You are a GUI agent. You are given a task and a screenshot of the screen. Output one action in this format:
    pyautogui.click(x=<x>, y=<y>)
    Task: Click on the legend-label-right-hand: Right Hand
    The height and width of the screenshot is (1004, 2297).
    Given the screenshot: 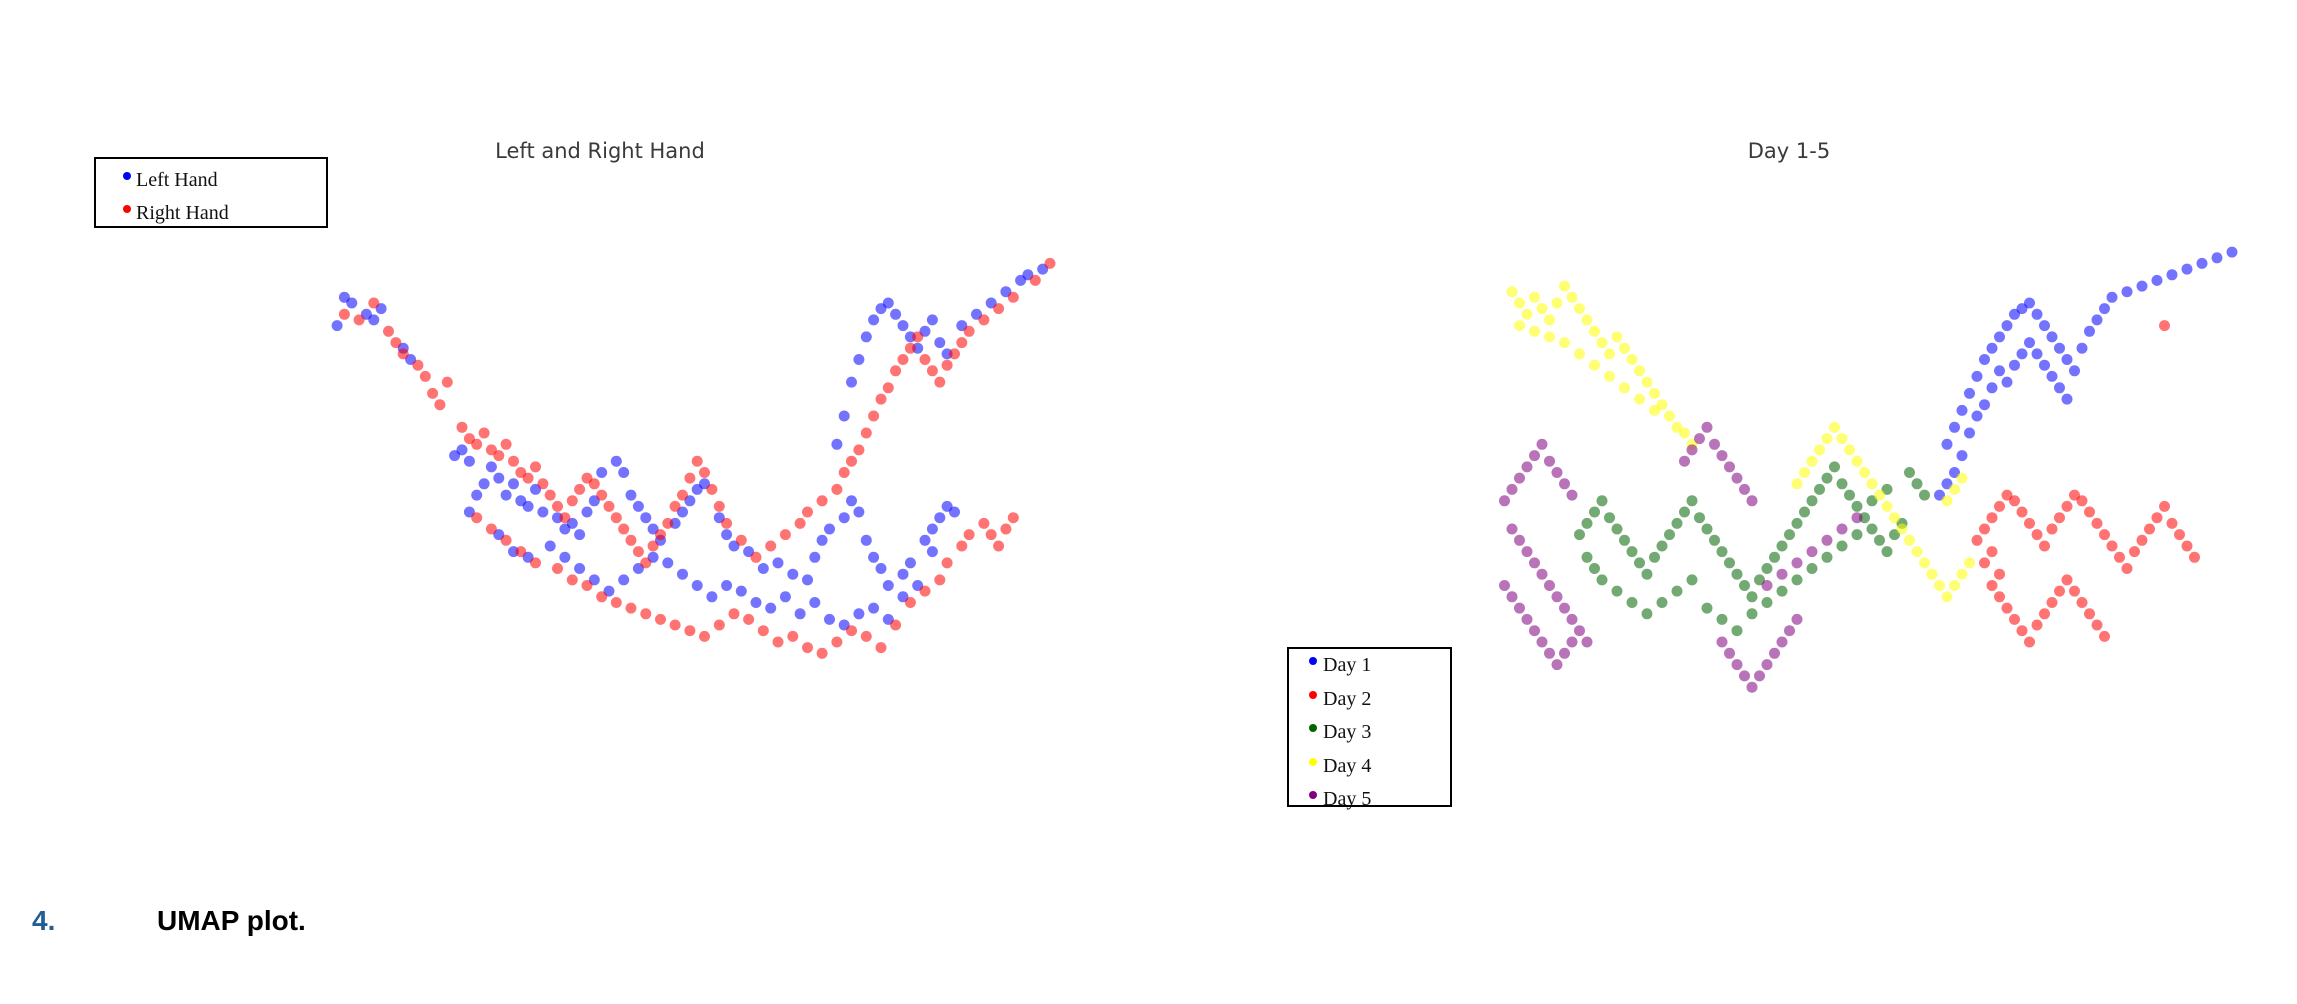 What is the action you would take?
    pyautogui.click(x=182, y=213)
    